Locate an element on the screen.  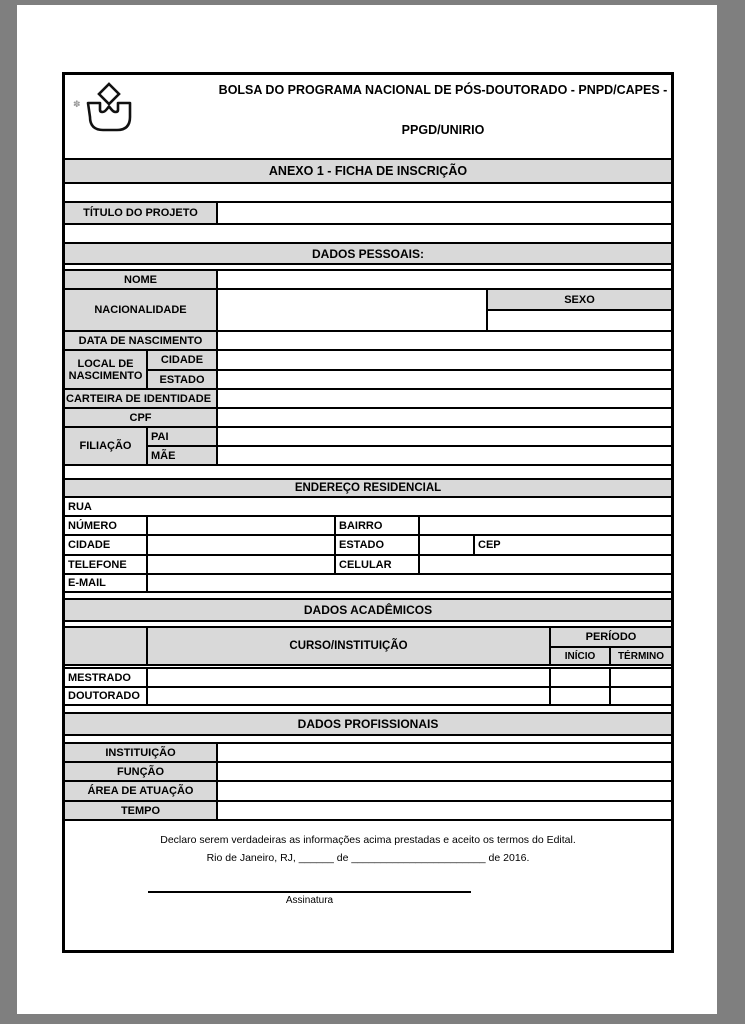
cpf-input is located at coordinates (444, 417).